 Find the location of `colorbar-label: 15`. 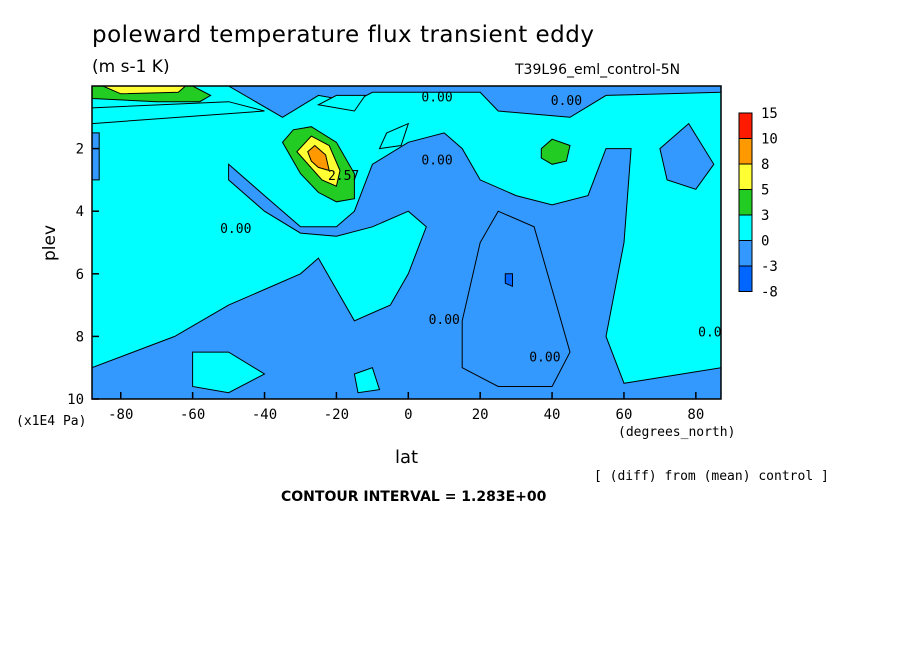

colorbar-label: 15 is located at coordinates (769, 114).